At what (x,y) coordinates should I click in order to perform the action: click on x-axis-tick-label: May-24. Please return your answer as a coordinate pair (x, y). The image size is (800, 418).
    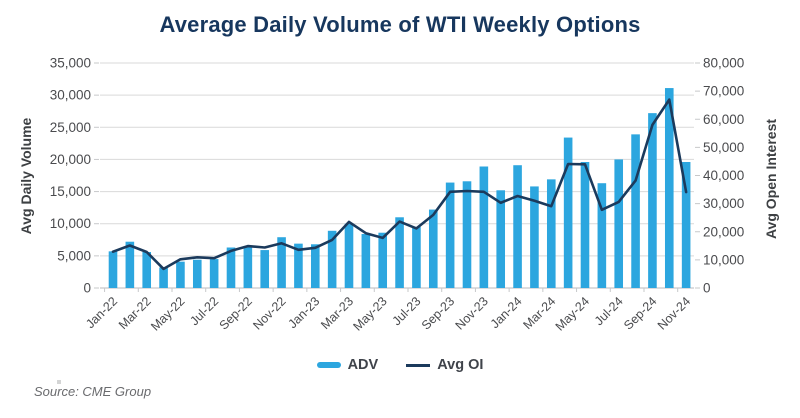
    Looking at the image, I should click on (572, 313).